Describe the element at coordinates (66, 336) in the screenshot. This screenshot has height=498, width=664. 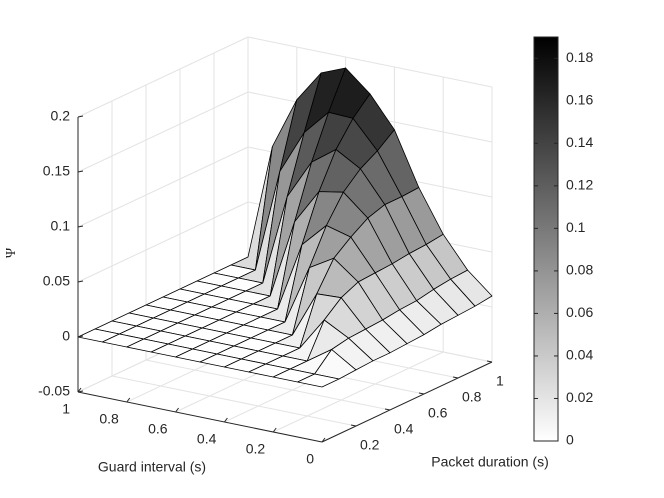
I see `z-tick-label: 0` at that location.